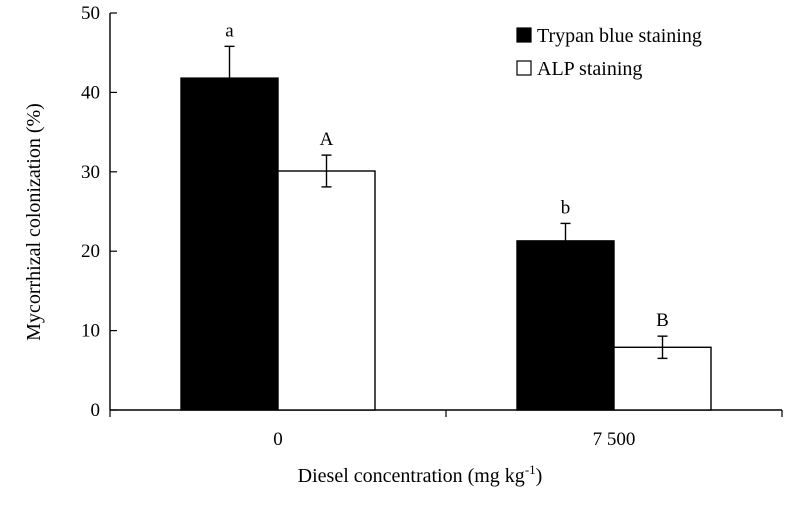 Image resolution: width=796 pixels, height=510 pixels. Describe the element at coordinates (609, 52) in the screenshot. I see `legend: Trypan blue staining ALP staining` at that location.